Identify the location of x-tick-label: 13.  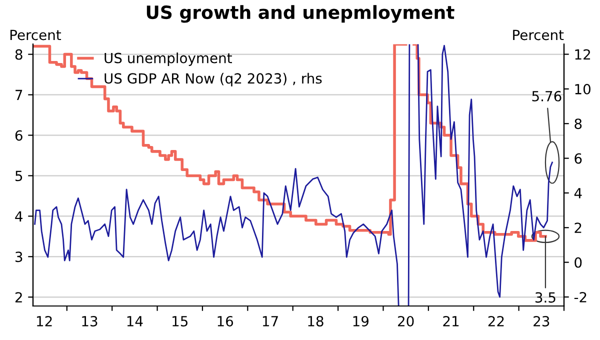
(90, 321).